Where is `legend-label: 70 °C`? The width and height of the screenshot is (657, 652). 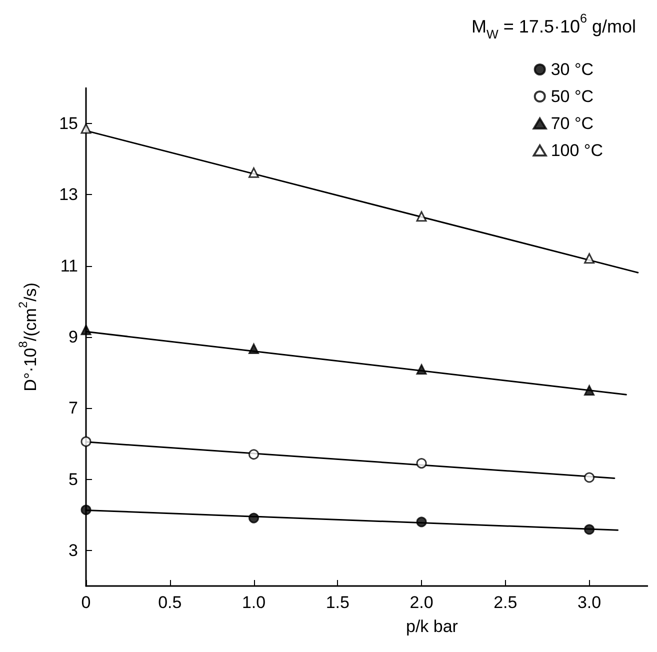 legend-label: 70 °C is located at coordinates (572, 123).